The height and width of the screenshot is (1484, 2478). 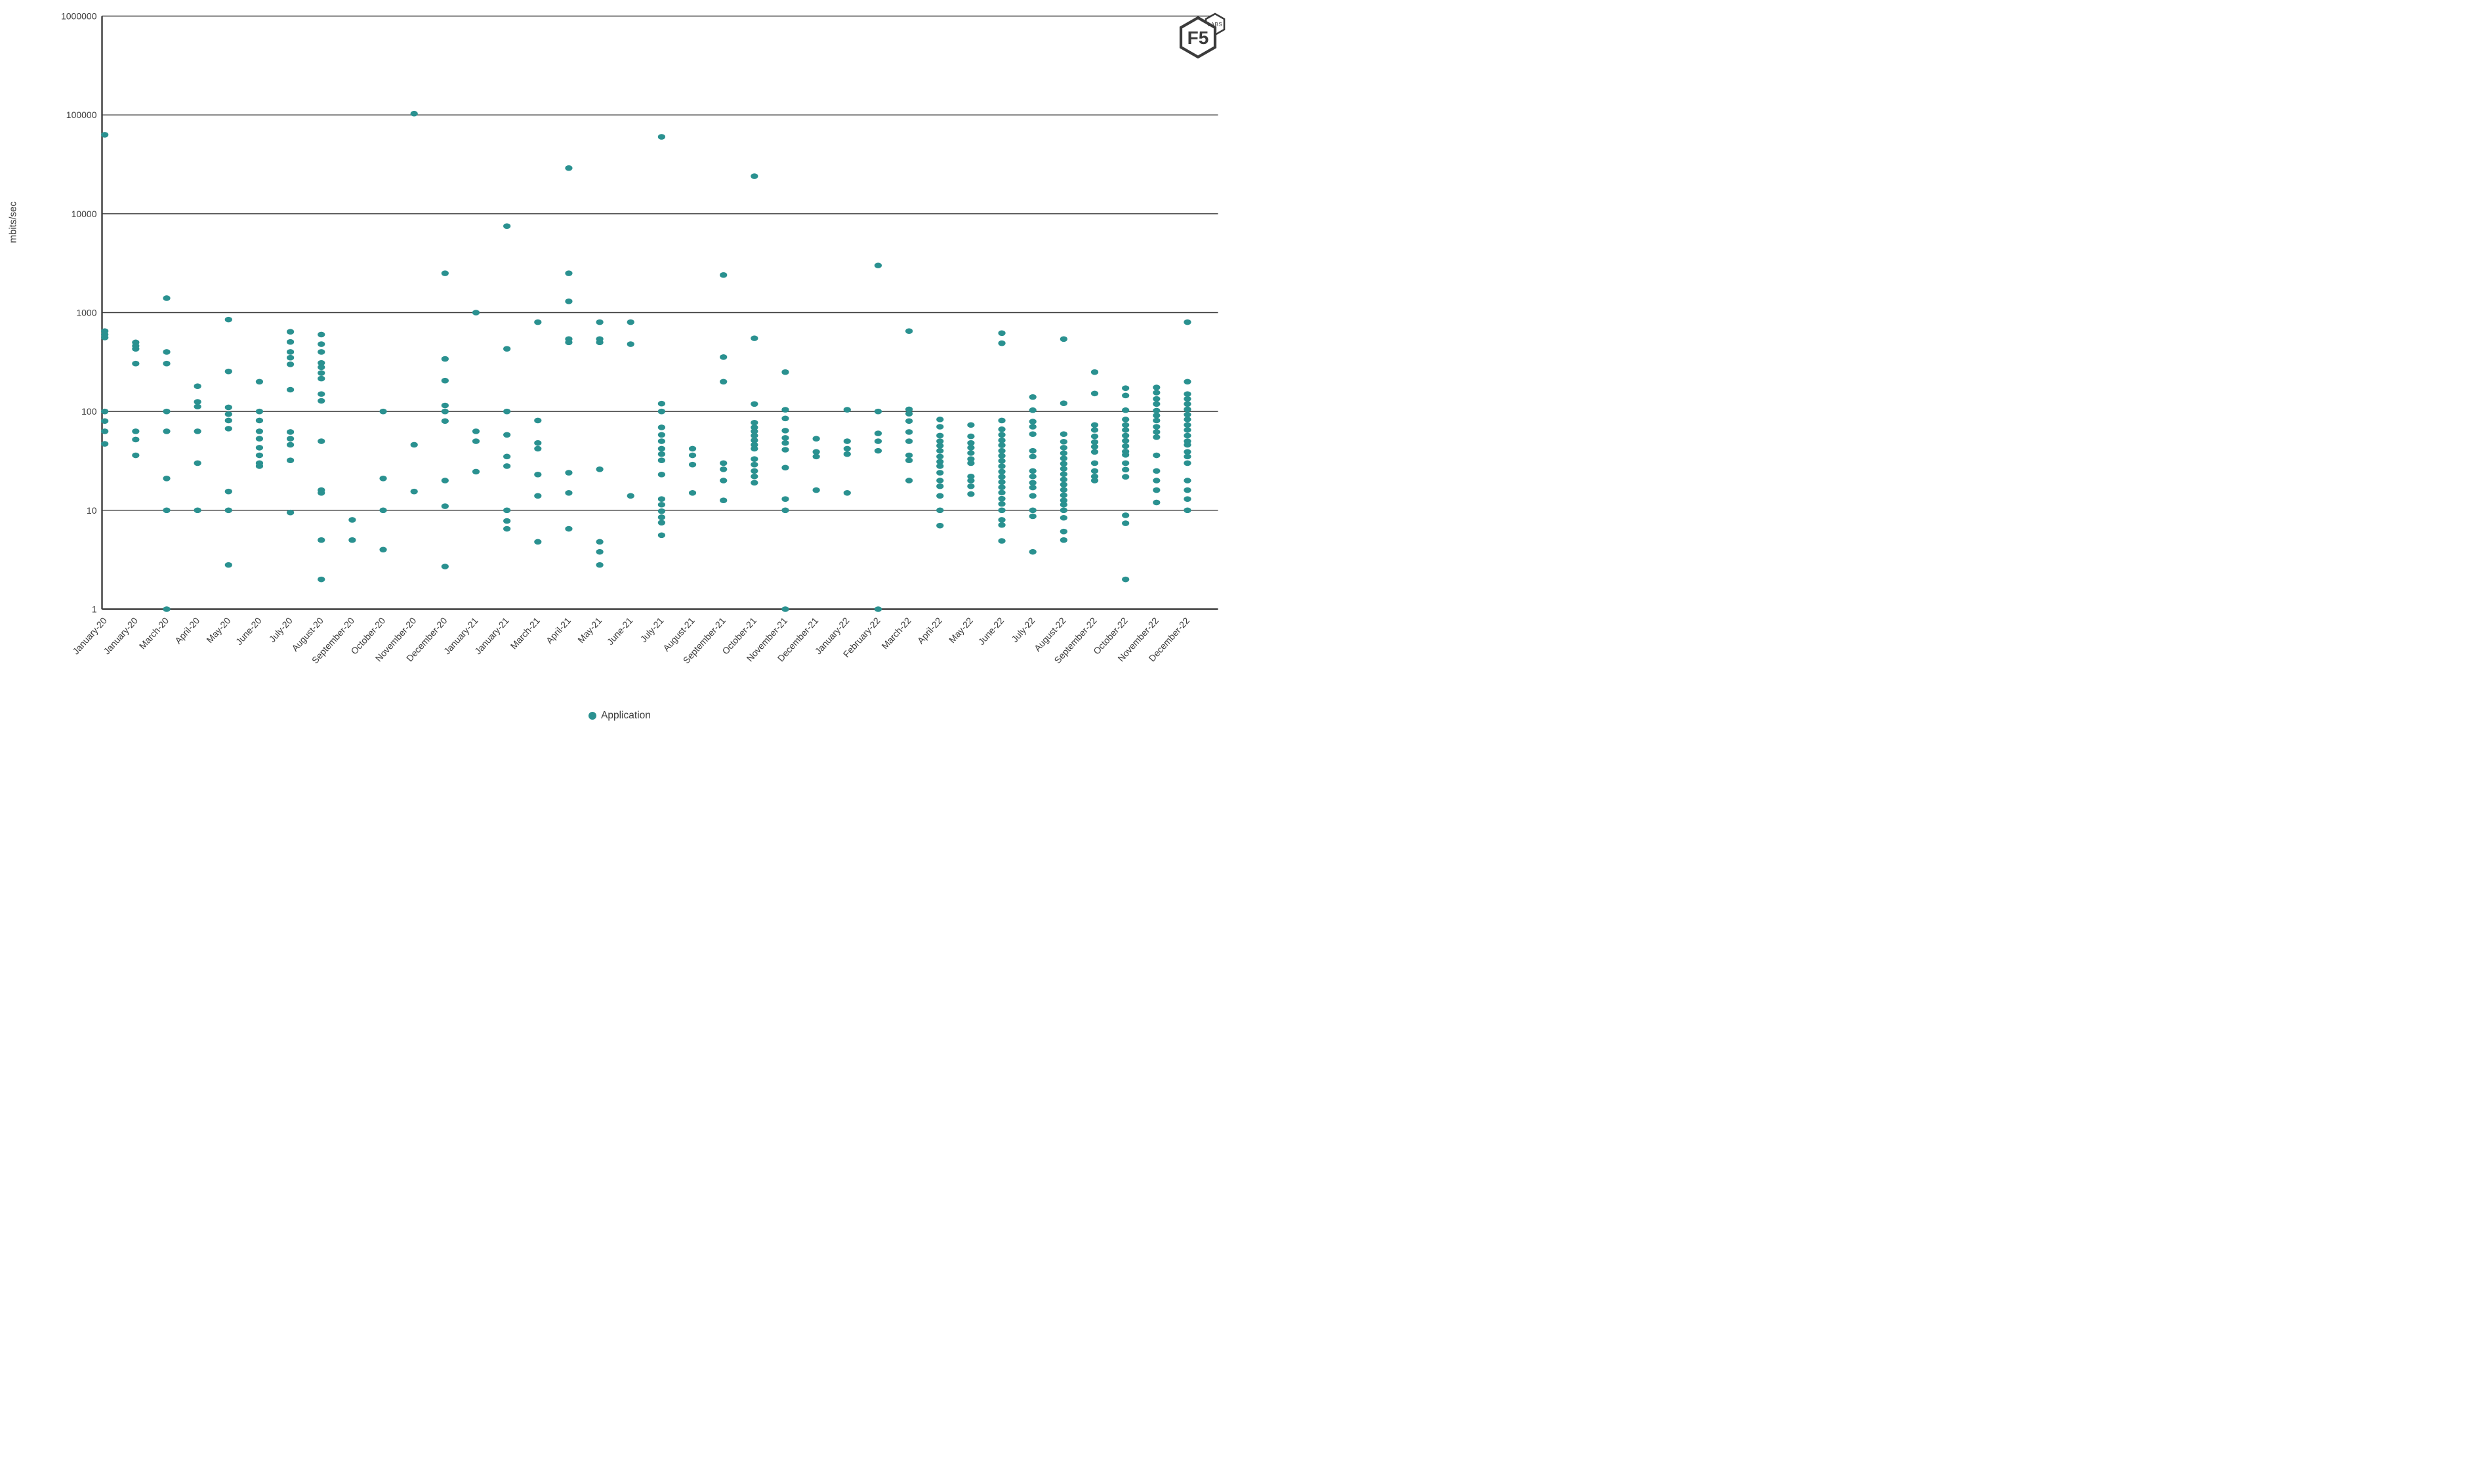 I want to click on legend-marker-icon, so click(x=593, y=716).